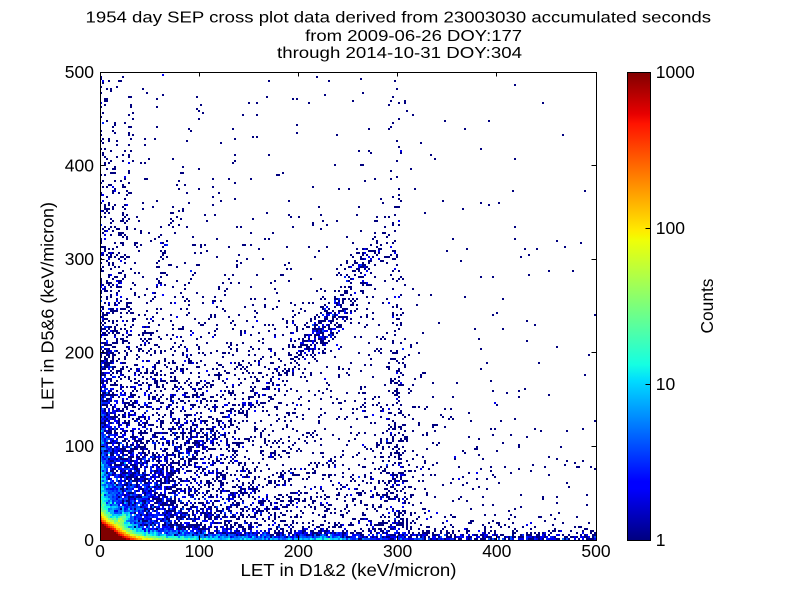 Image resolution: width=800 pixels, height=600 pixels. What do you see at coordinates (349, 570) in the screenshot?
I see `svg-text: LET in D1&2 (keV/micron)` at bounding box center [349, 570].